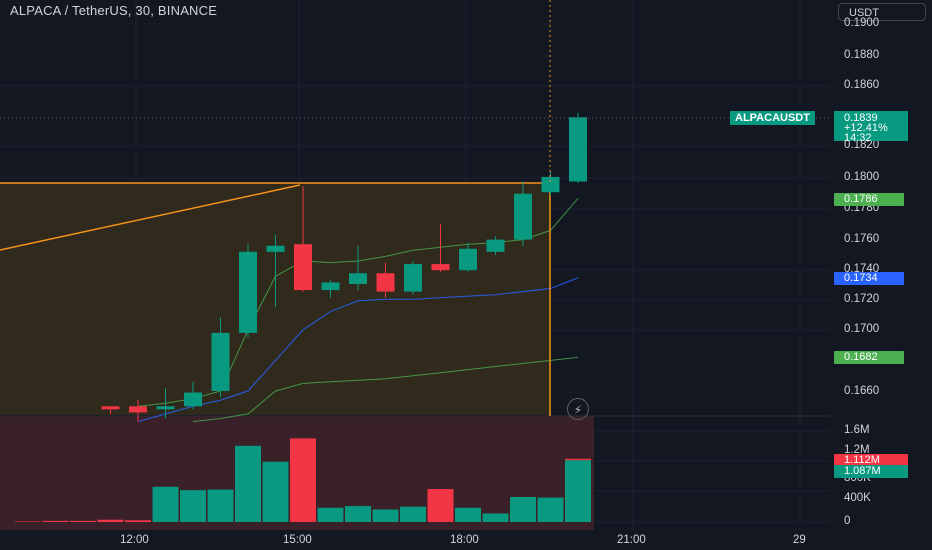 The height and width of the screenshot is (550, 932). I want to click on last-price: 0.1839, so click(861, 118).